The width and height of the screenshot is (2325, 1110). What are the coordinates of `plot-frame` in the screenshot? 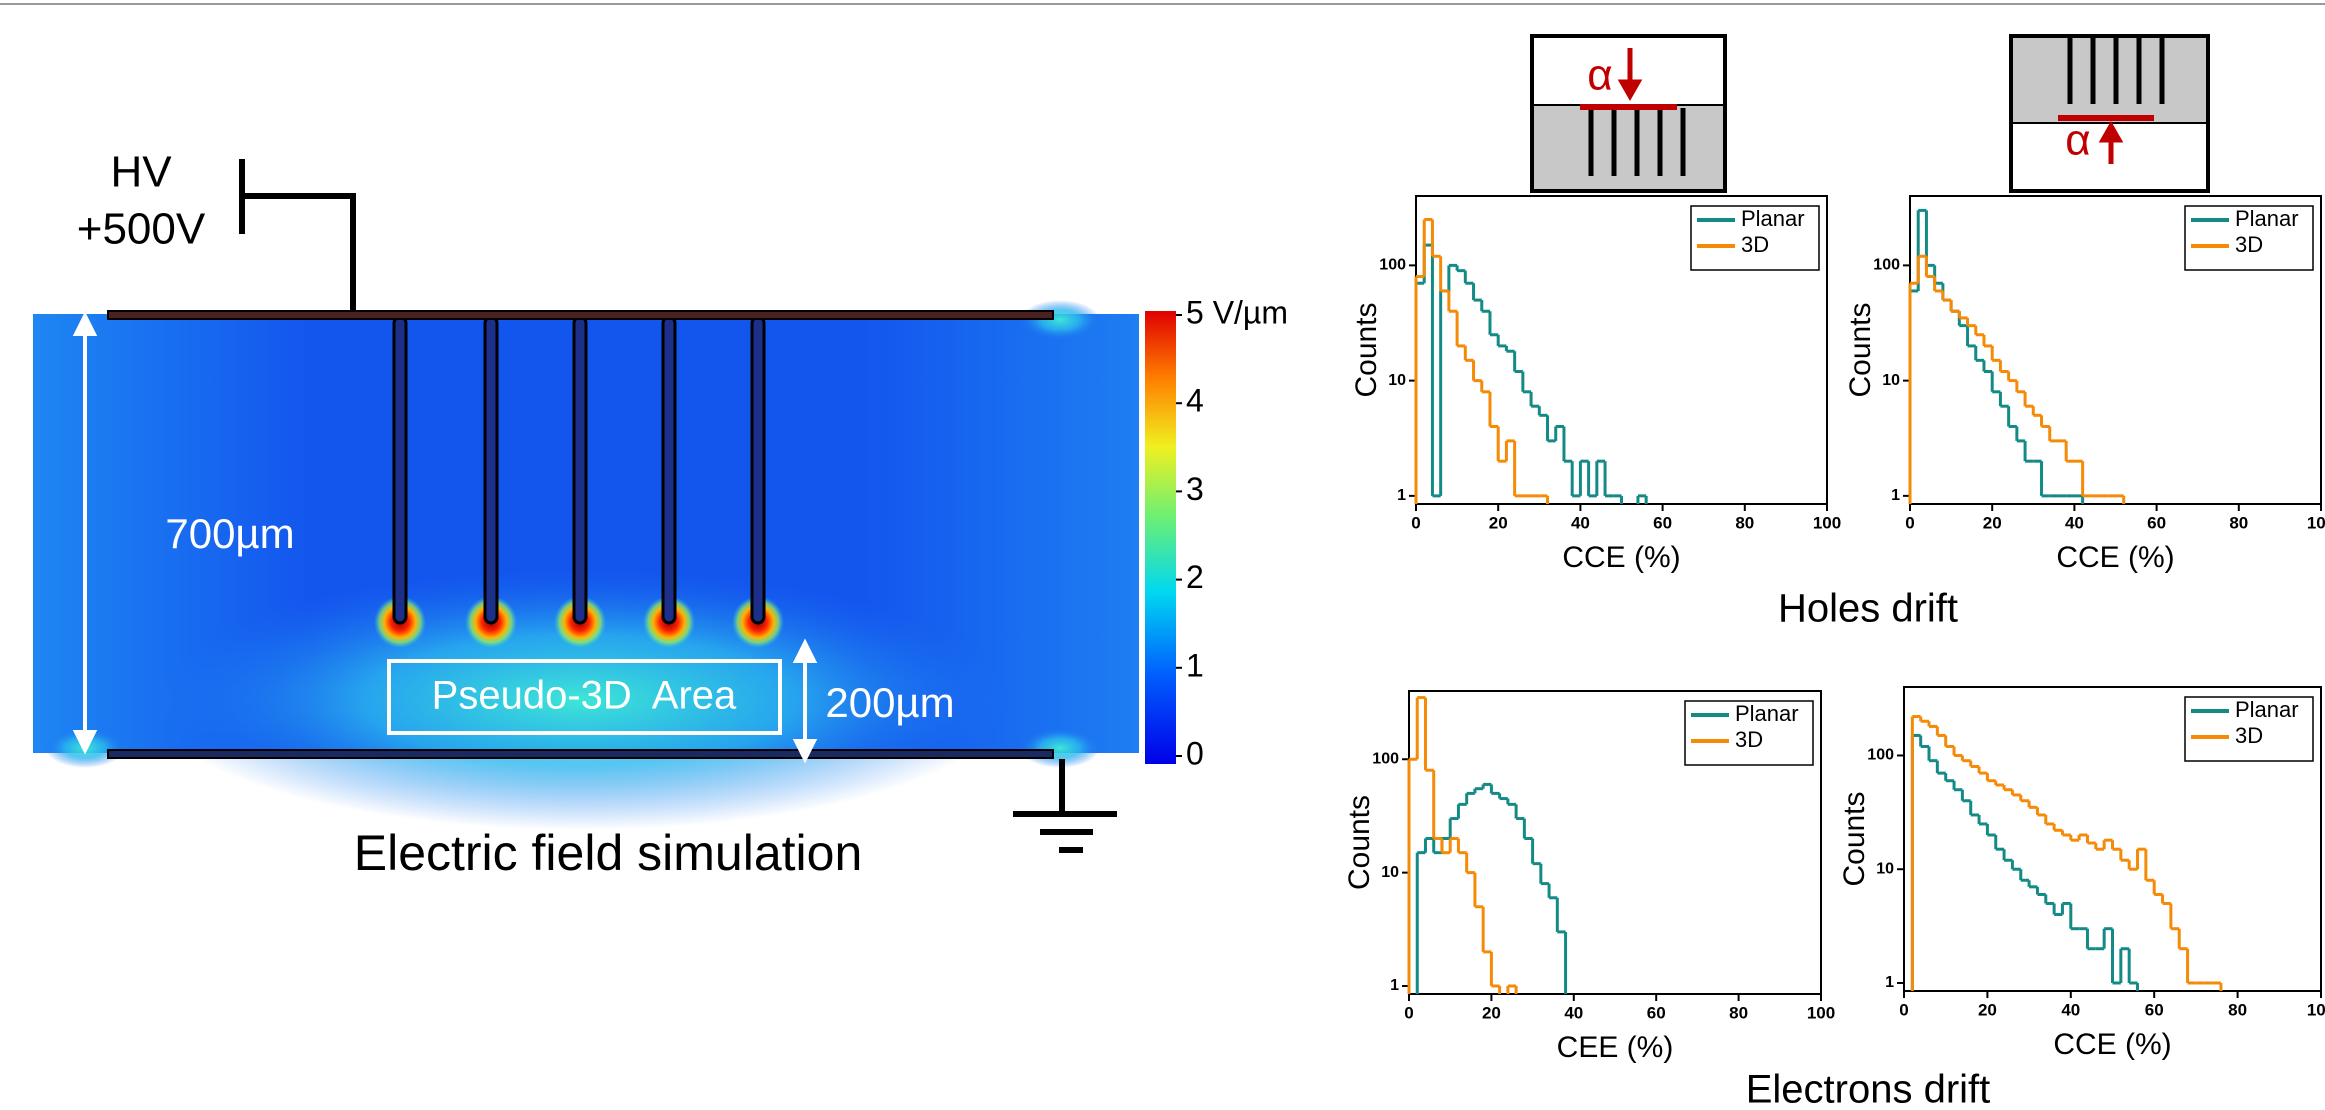 It's located at (2112, 839).